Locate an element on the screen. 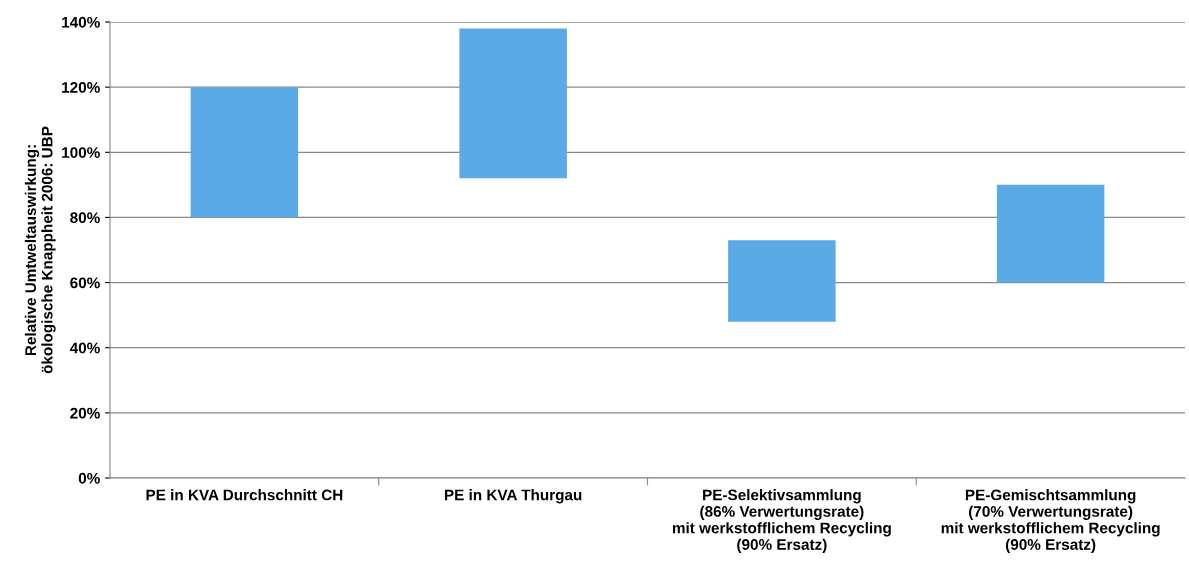 This screenshot has height=588, width=1189. y-tick-label: 80% is located at coordinates (85, 218).